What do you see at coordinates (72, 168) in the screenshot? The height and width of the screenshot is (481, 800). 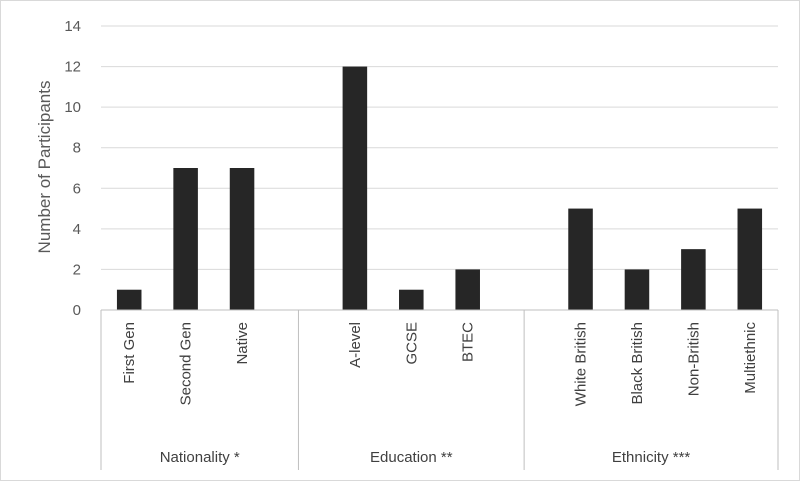 I see `y-axis-ticks: 0 2 4 6 8 10 12 14` at bounding box center [72, 168].